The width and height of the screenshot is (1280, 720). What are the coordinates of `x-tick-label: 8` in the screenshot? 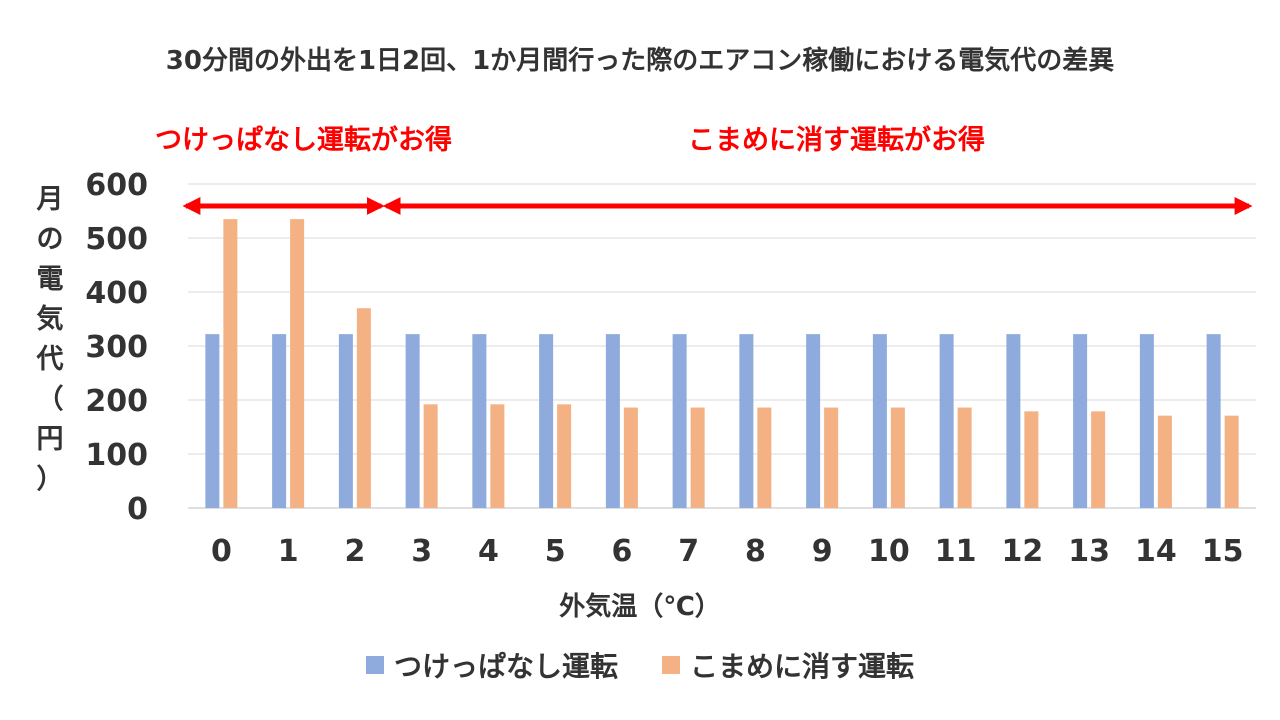 It's located at (755, 551).